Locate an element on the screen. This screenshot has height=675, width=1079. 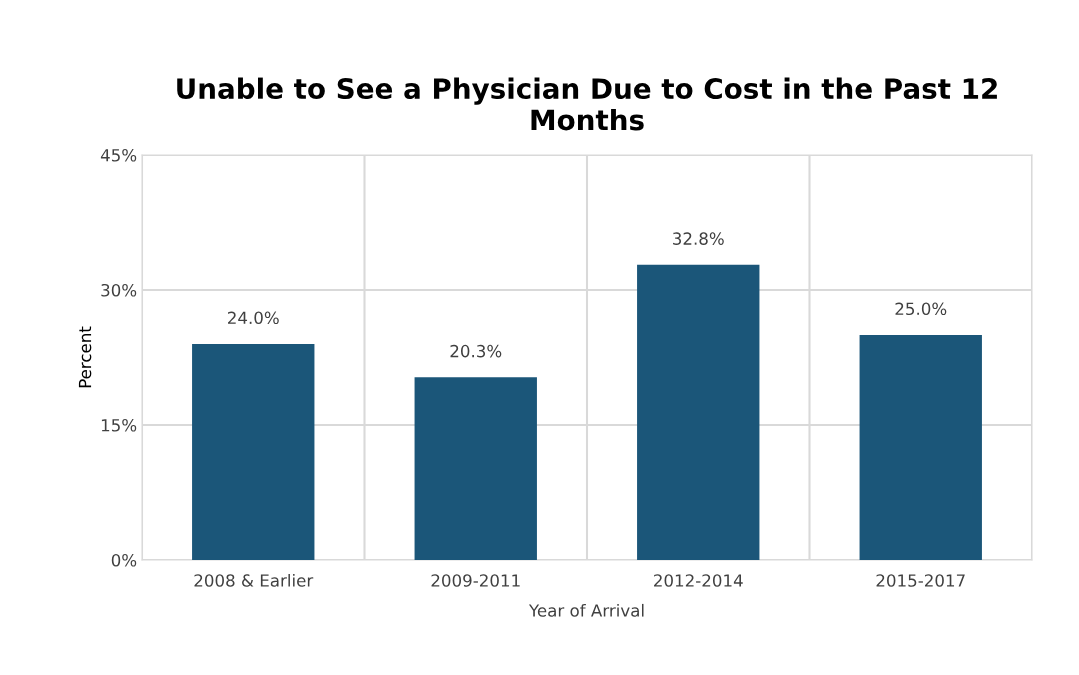
y-tick-label: 15% is located at coordinates (119, 425).